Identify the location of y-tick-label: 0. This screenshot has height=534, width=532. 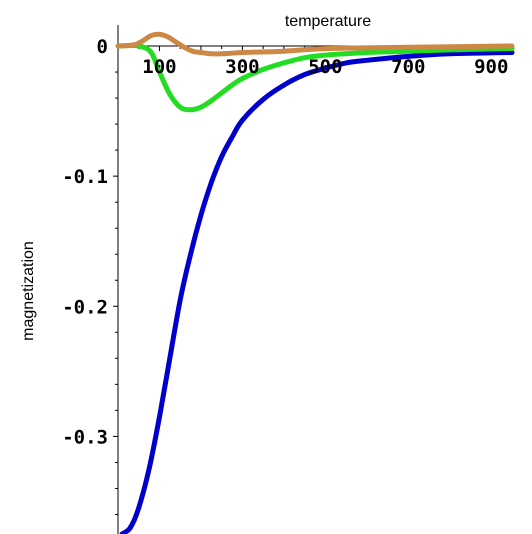
(102, 47).